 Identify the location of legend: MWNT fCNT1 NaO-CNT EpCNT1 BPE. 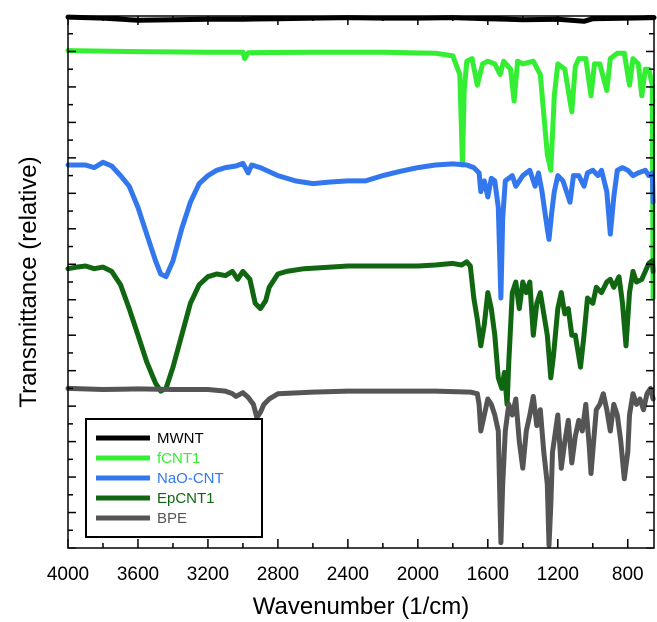
(174, 478).